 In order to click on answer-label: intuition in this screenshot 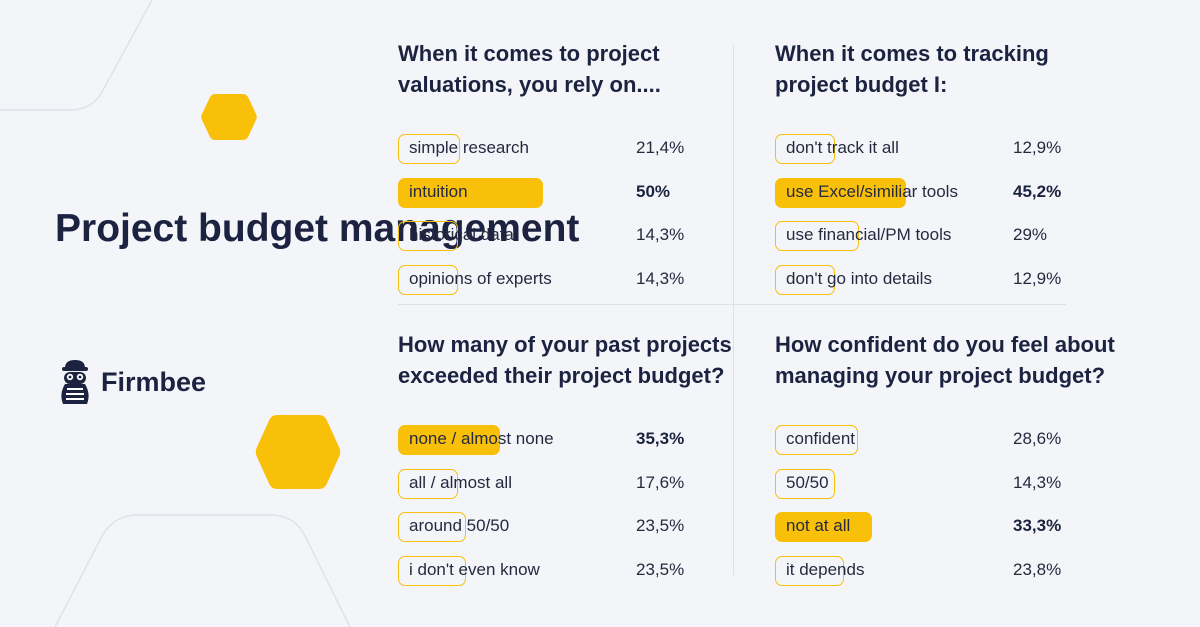, I will do `click(438, 191)`.